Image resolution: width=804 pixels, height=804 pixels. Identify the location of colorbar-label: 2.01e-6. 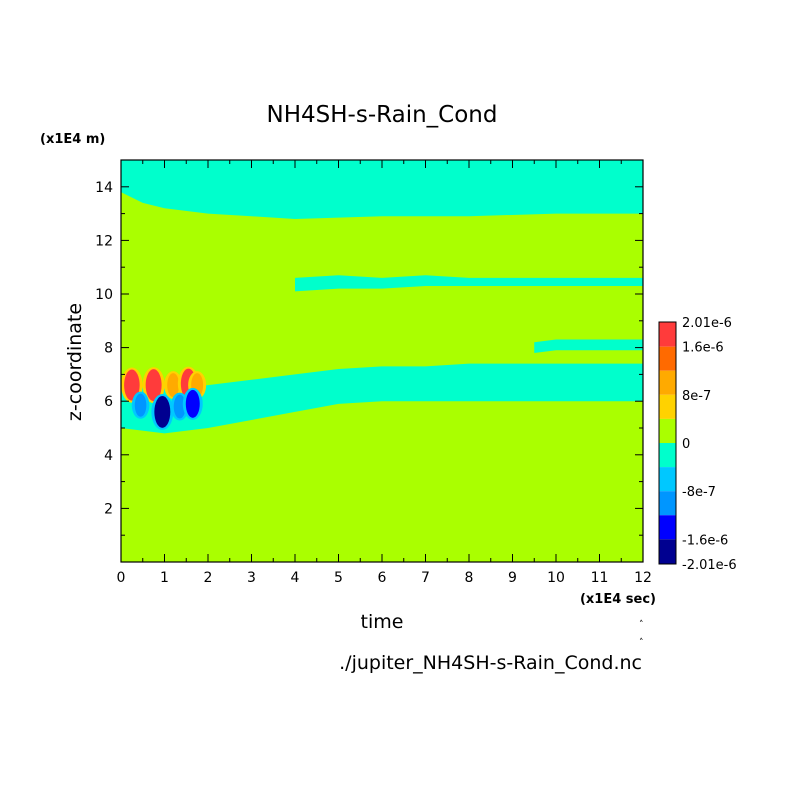
(707, 323).